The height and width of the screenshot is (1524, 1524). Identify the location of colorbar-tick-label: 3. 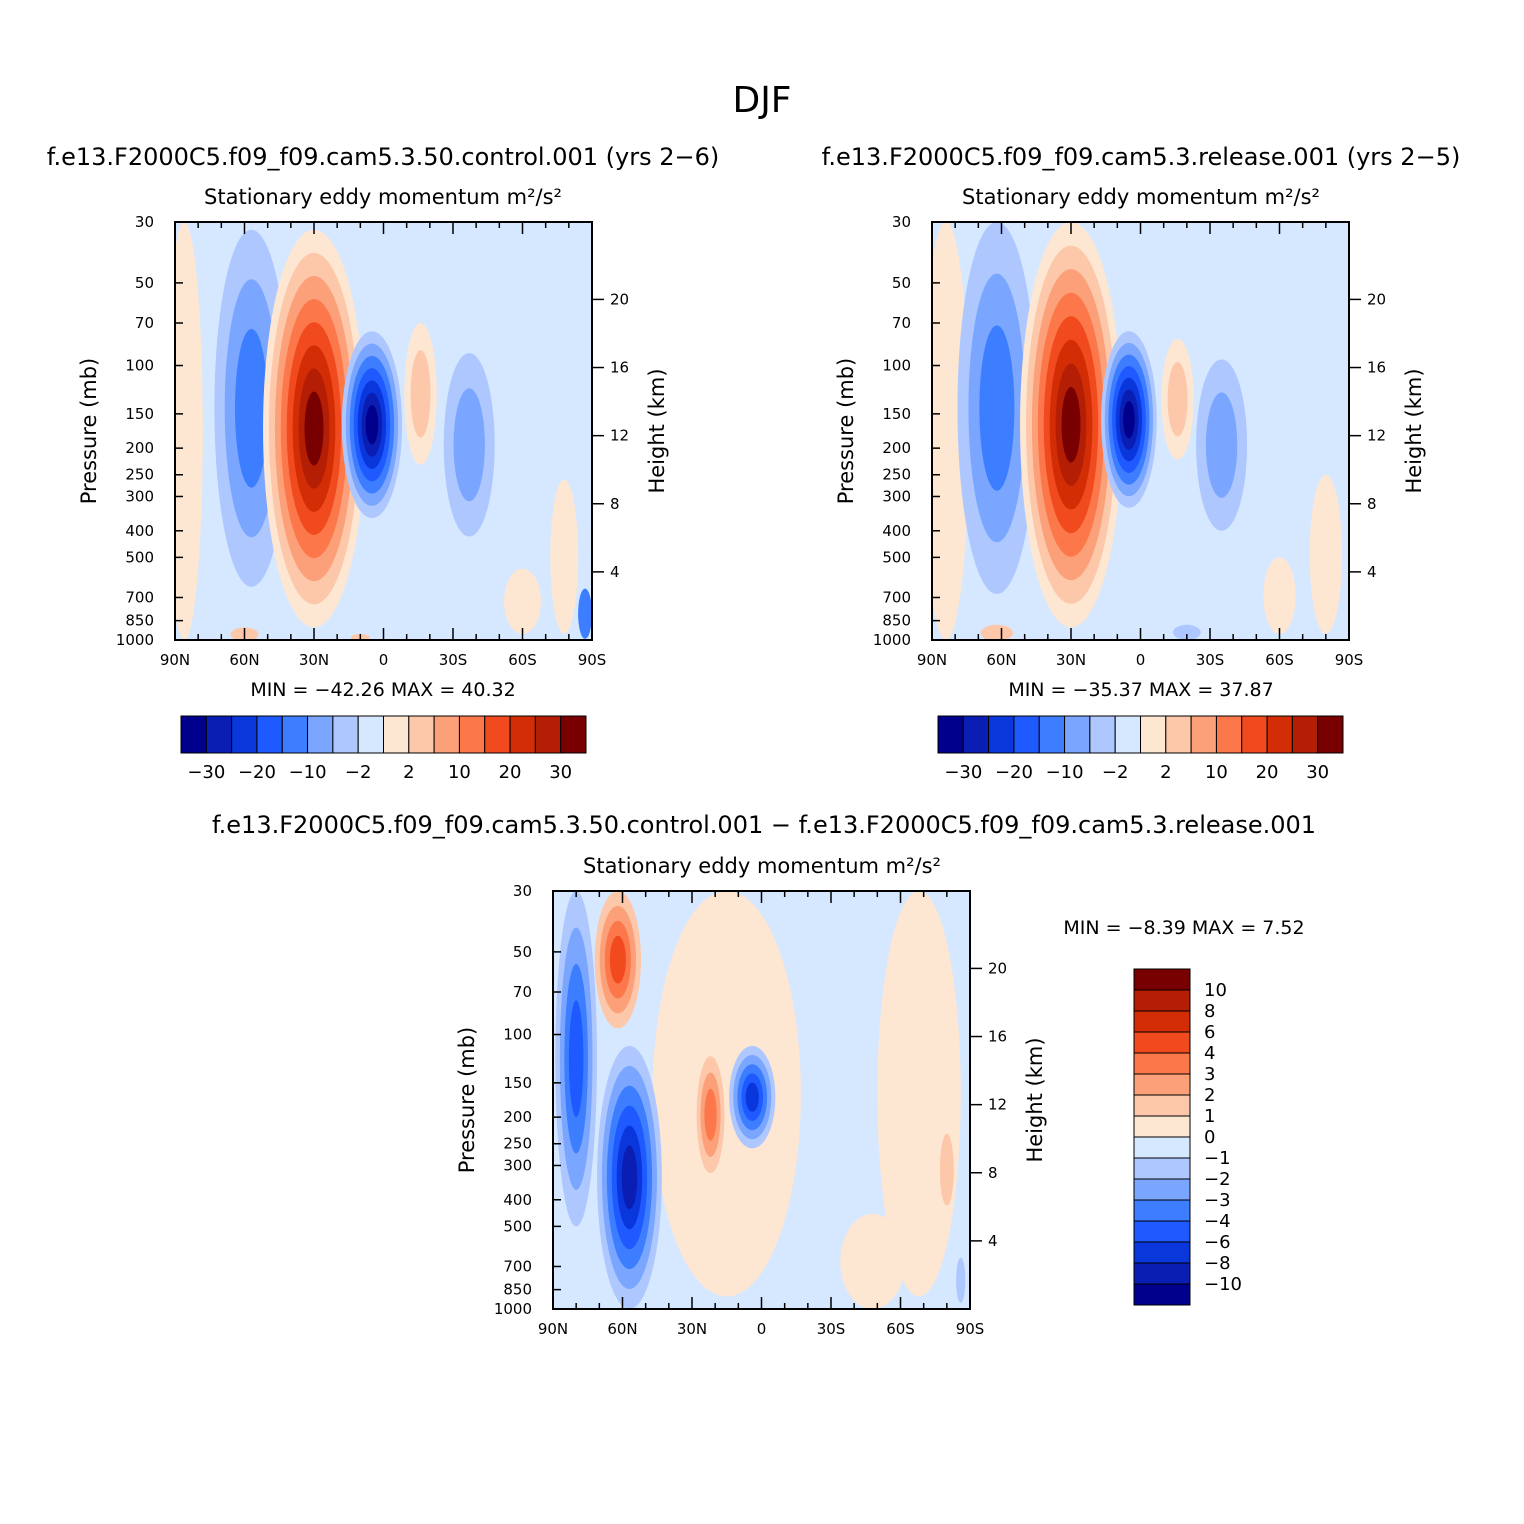
(1209, 1074).